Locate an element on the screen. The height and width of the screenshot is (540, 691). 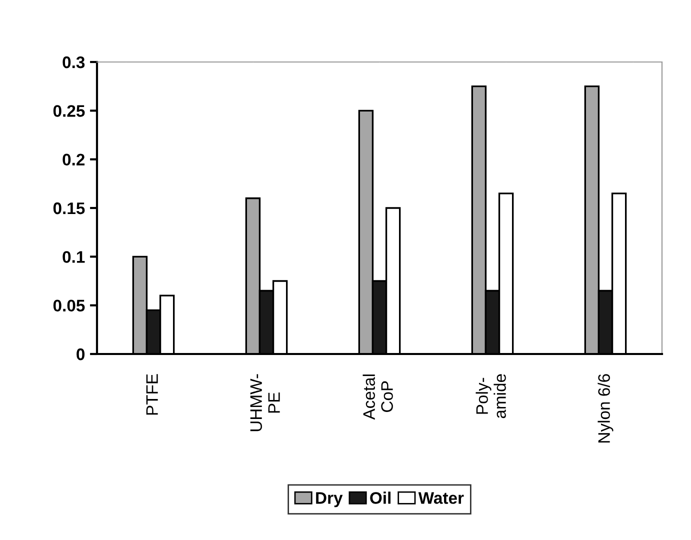
legend-label: Oil is located at coordinates (380, 498).